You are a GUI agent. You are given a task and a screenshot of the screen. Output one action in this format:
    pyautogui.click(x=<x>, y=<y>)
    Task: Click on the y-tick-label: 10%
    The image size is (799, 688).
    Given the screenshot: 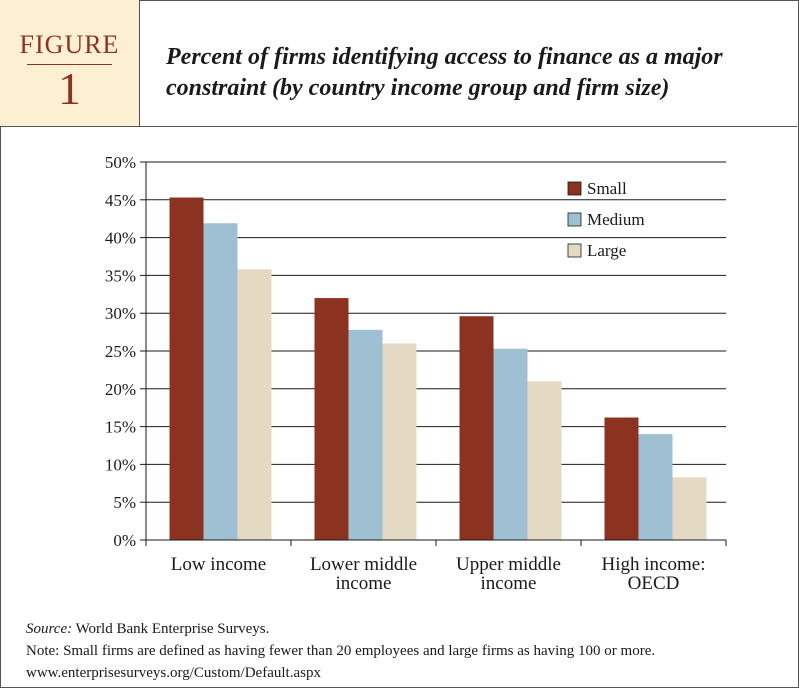 What is the action you would take?
    pyautogui.click(x=120, y=464)
    